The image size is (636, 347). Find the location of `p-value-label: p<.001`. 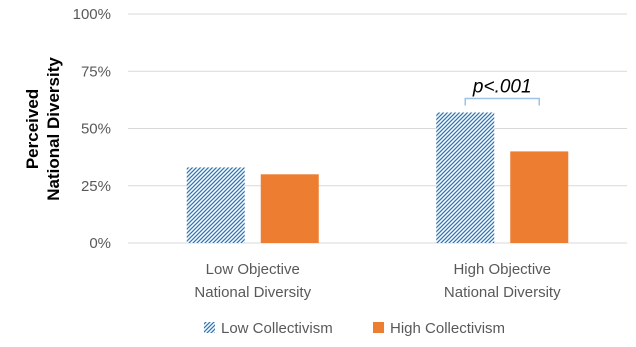

p-value-label: p<.001 is located at coordinates (502, 86).